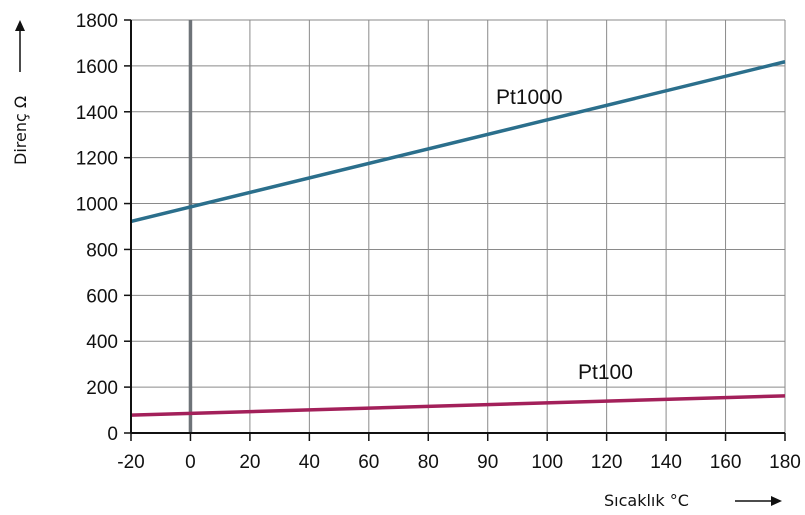  I want to click on y-tick-label: 1000, so click(97, 205).